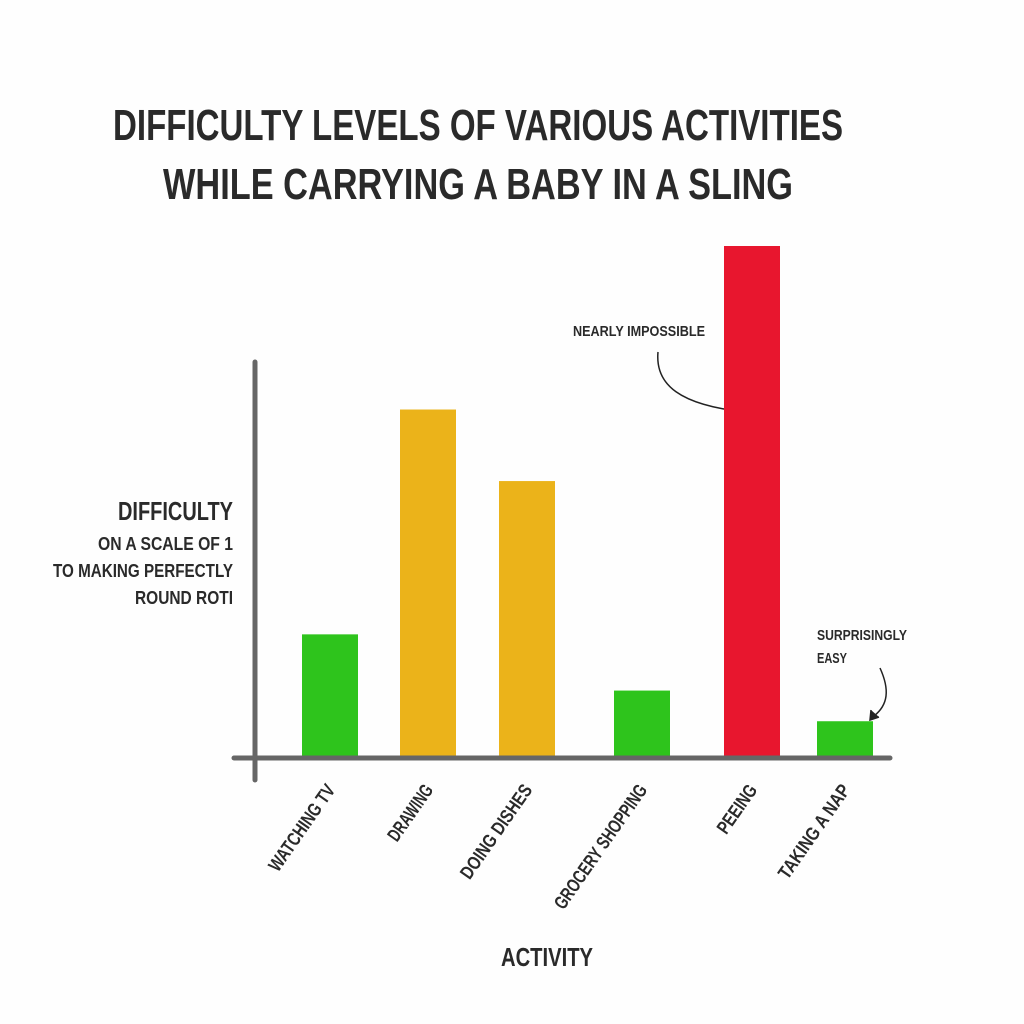 This screenshot has height=1024, width=1024. What do you see at coordinates (165, 544) in the screenshot?
I see `y-axis-subtitle: ON A SCALE OF 1` at bounding box center [165, 544].